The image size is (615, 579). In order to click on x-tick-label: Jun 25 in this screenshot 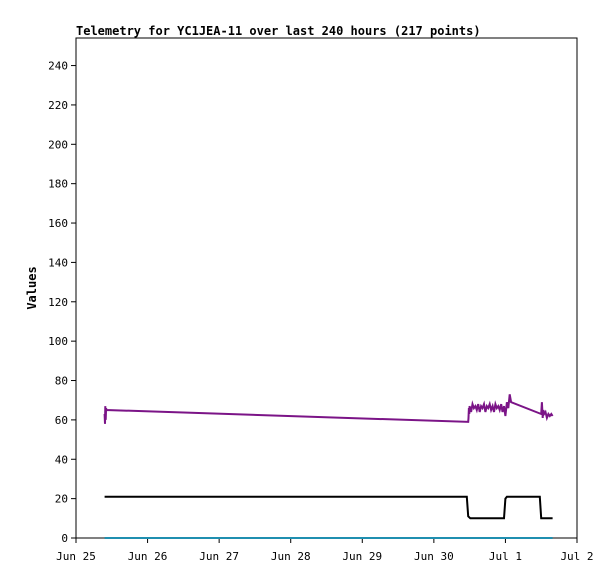, I will do `click(76, 556)`.